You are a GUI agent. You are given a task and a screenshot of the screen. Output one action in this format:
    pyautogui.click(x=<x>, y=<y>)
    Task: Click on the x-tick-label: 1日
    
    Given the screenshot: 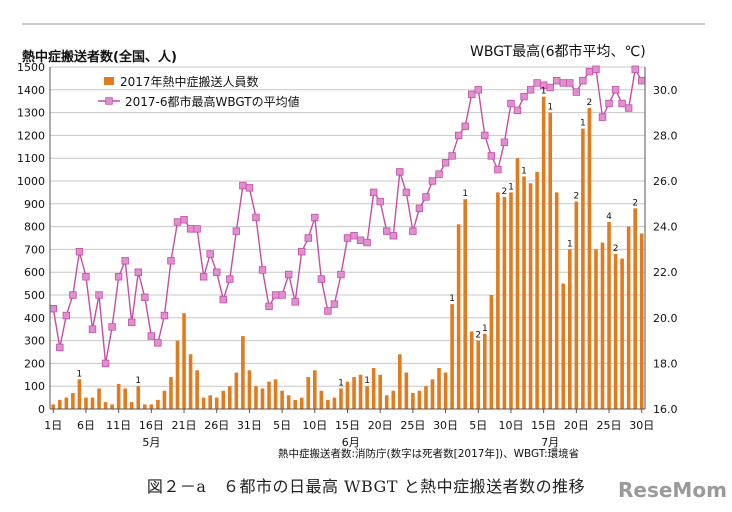 What is the action you would take?
    pyautogui.click(x=53, y=425)
    